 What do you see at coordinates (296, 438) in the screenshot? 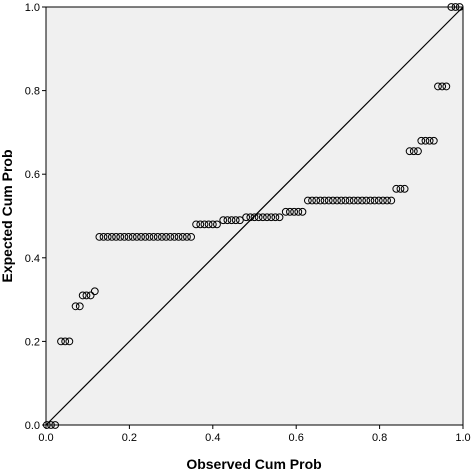
I see `x-tick-label: 0.6` at bounding box center [296, 438].